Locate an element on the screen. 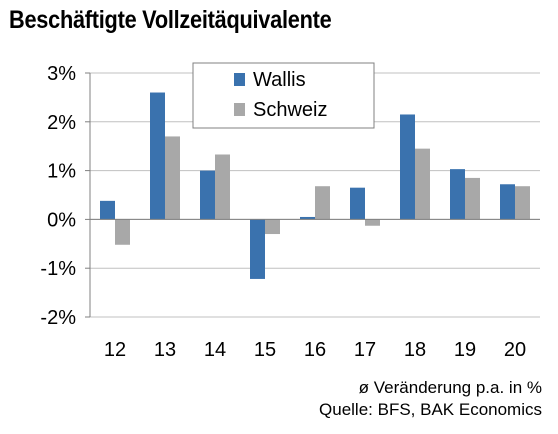 This screenshot has width=558, height=434. x-tick-label: 14 is located at coordinates (215, 350).